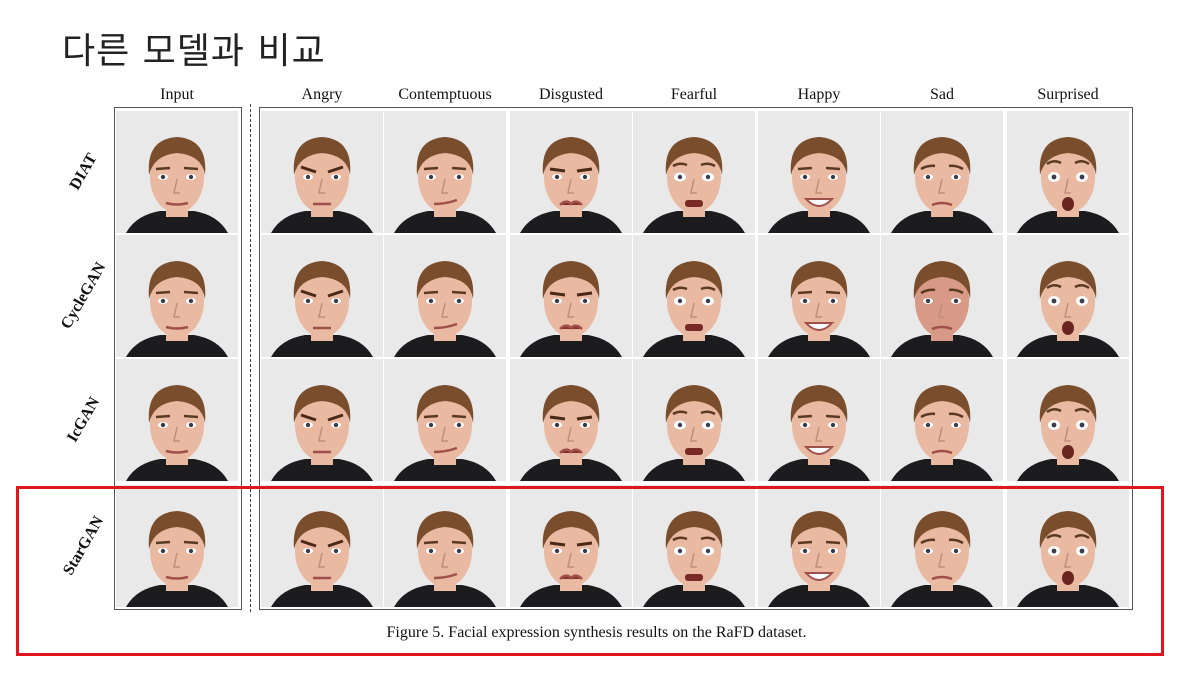 The width and height of the screenshot is (1193, 690). What do you see at coordinates (177, 546) in the screenshot?
I see `face-stargan-input` at bounding box center [177, 546].